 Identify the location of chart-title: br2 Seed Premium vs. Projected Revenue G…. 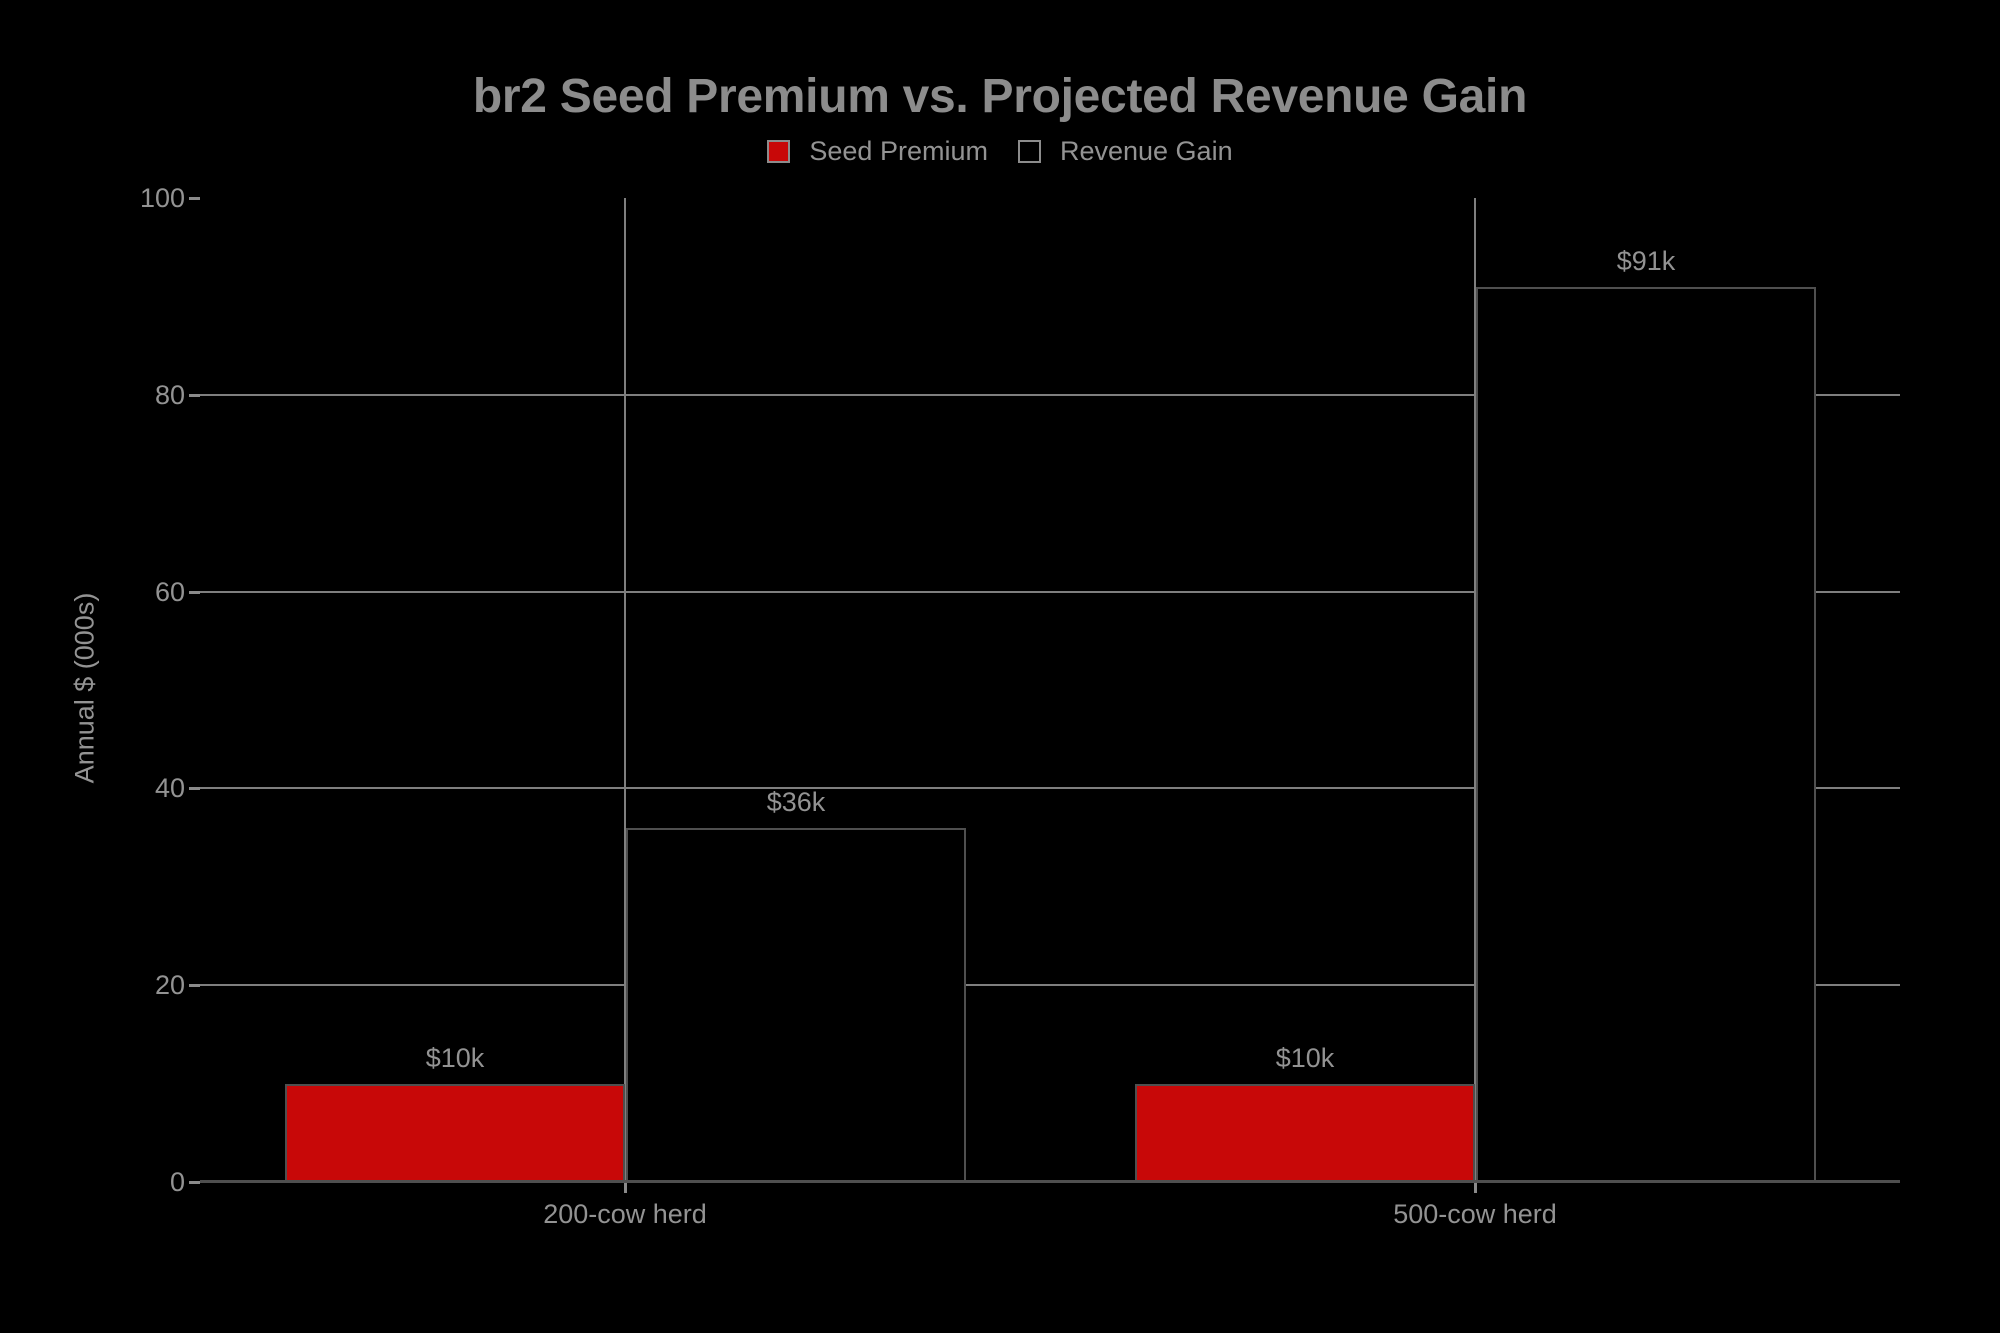
(1000, 96).